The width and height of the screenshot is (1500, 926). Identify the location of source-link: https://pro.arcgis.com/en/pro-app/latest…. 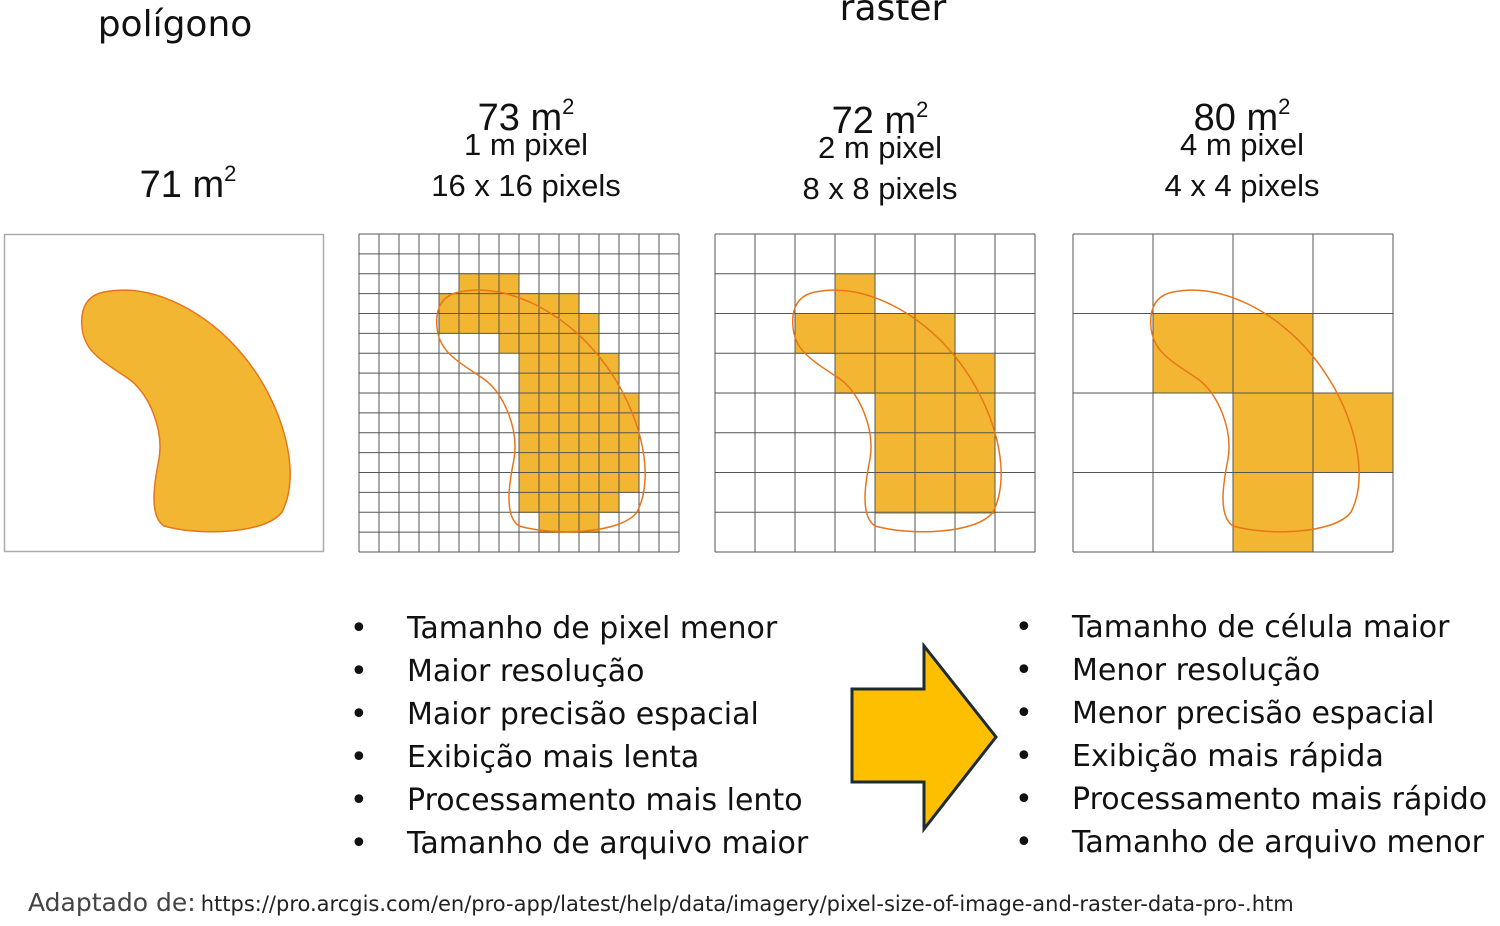
(747, 904).